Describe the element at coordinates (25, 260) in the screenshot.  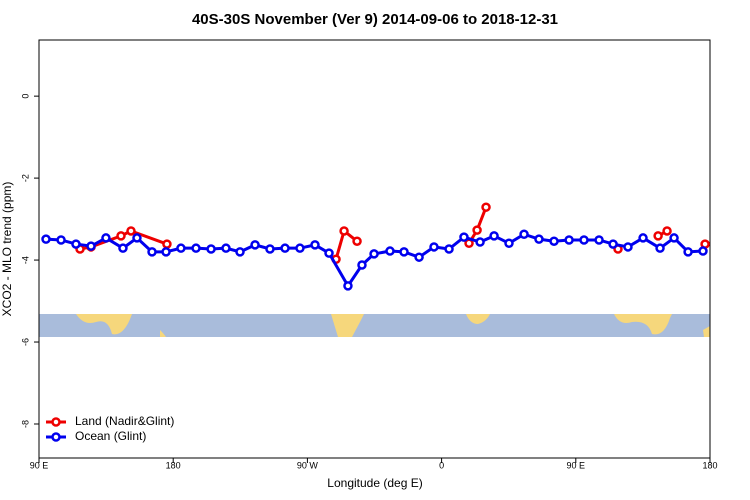
I see `y-tick-label: -4` at that location.